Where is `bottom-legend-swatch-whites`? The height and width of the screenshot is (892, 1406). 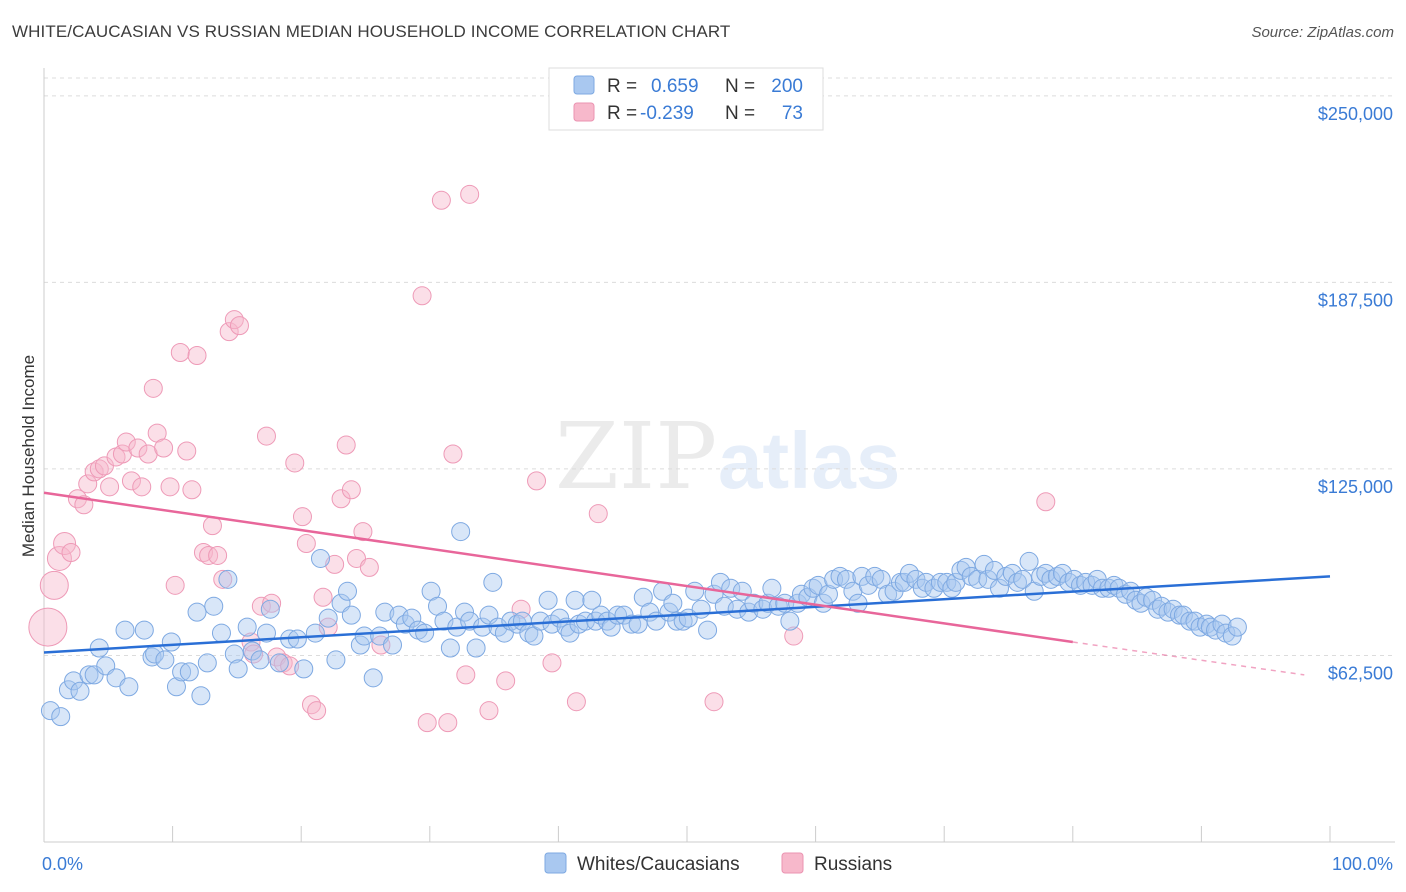 bottom-legend-swatch-whites is located at coordinates (555, 863).